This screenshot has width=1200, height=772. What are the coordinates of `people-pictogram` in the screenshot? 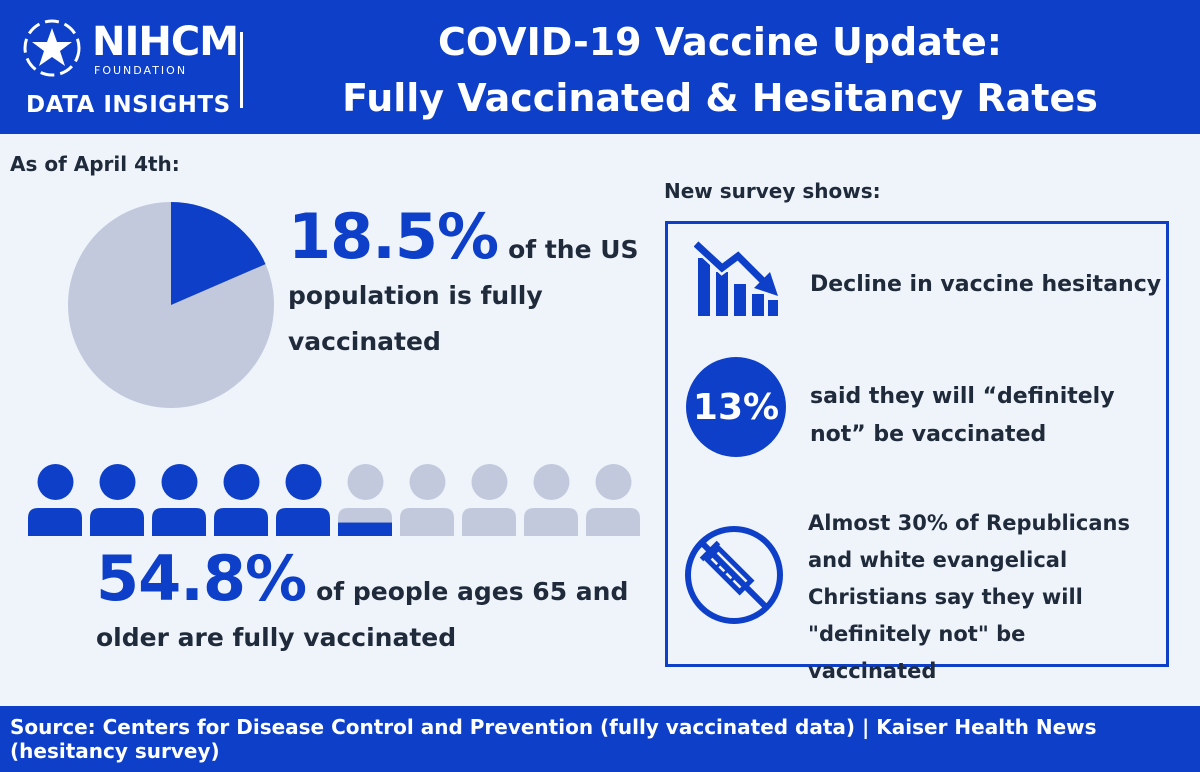 It's located at (334, 500).